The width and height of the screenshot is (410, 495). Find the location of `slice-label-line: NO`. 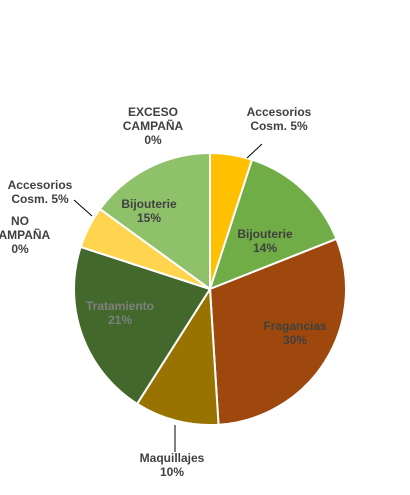

slice-label-line: NO is located at coordinates (20, 221).